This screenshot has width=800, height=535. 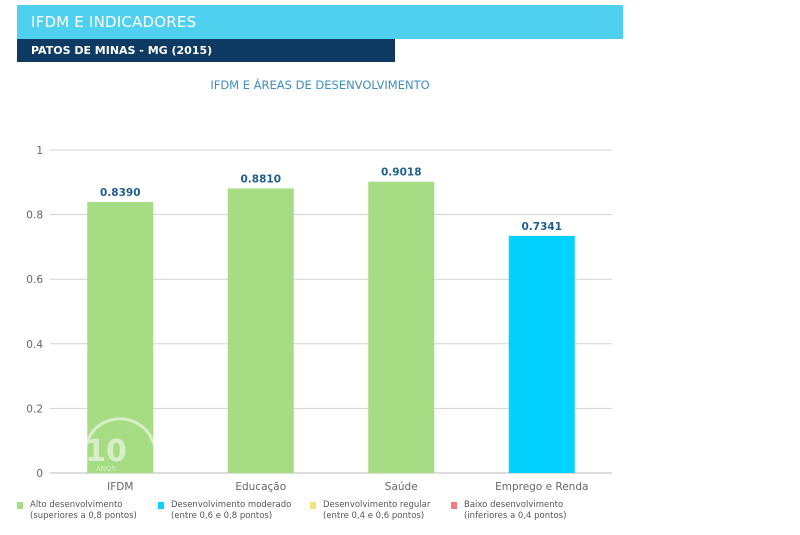 What do you see at coordinates (319, 84) in the screenshot?
I see `chart-title: IFDM E ÁREAS DE DESENVOLVIMENTO` at bounding box center [319, 84].